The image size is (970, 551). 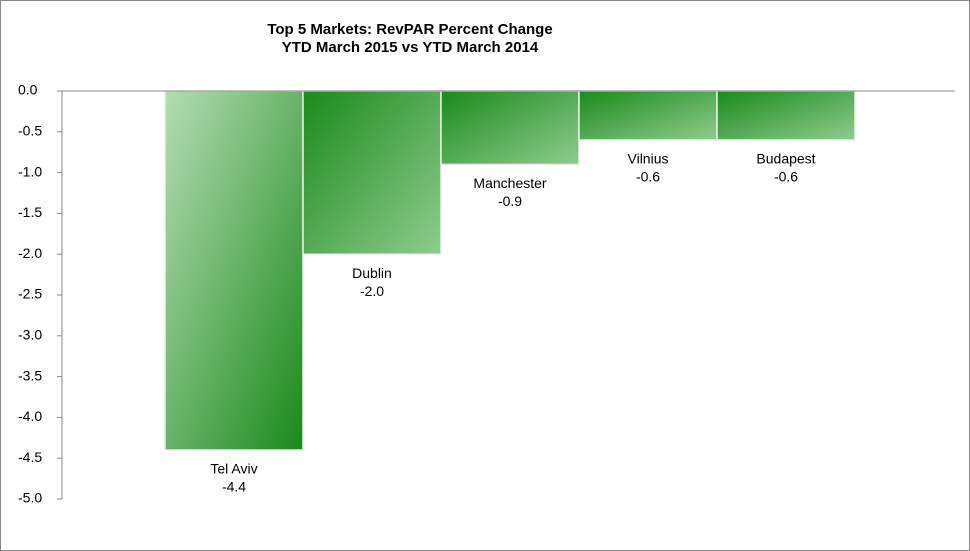 What do you see at coordinates (30, 294) in the screenshot?
I see `y-tick-label: -2.5` at bounding box center [30, 294].